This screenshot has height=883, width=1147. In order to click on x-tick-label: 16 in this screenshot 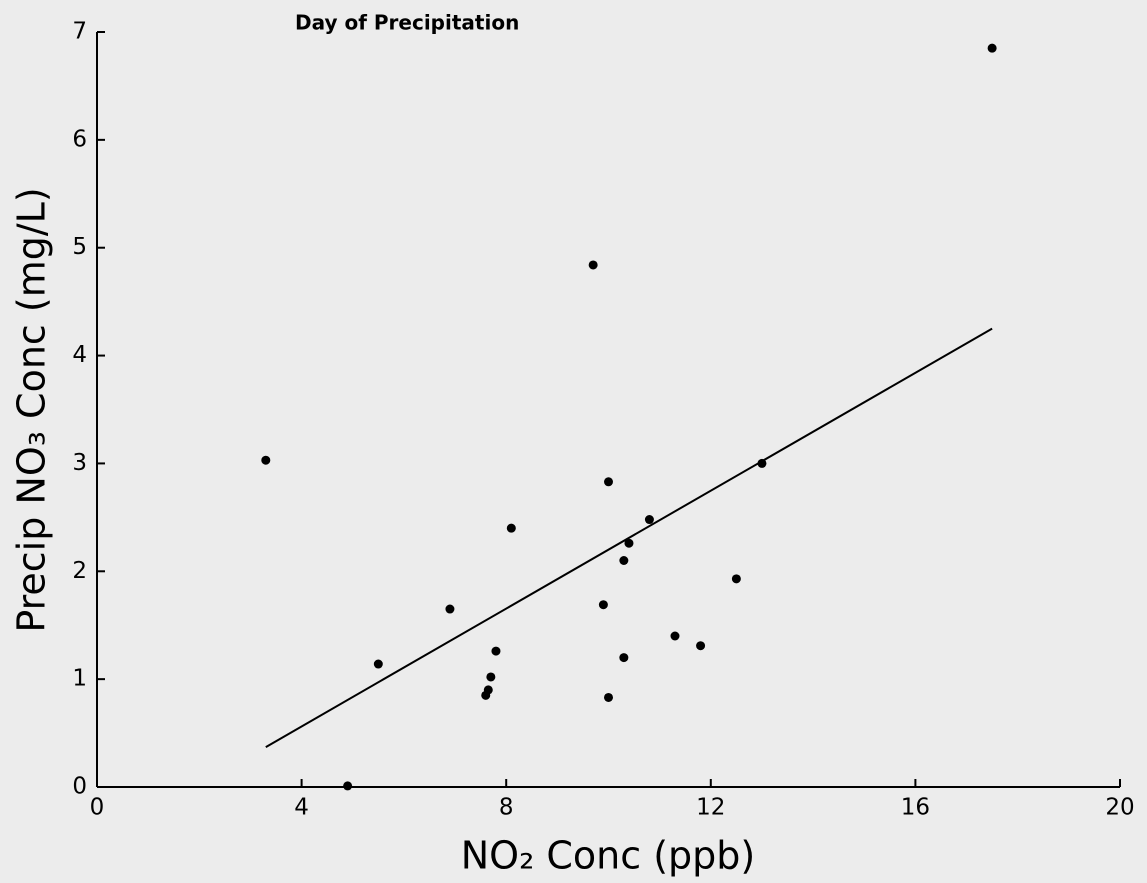, I will do `click(915, 808)`.